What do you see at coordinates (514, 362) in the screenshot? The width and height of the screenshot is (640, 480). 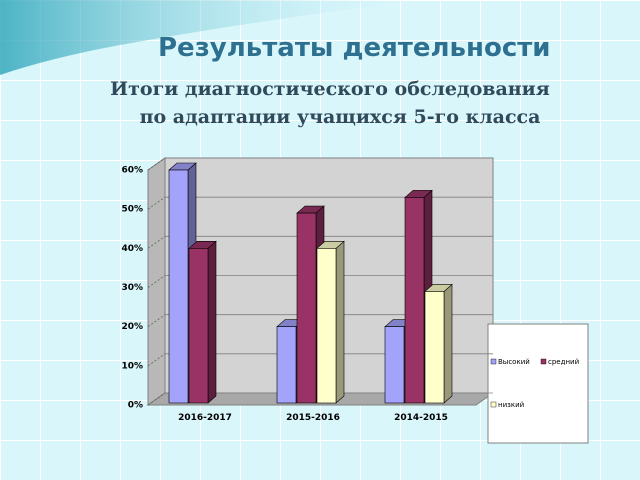 I see `legend-label: Высокий` at bounding box center [514, 362].